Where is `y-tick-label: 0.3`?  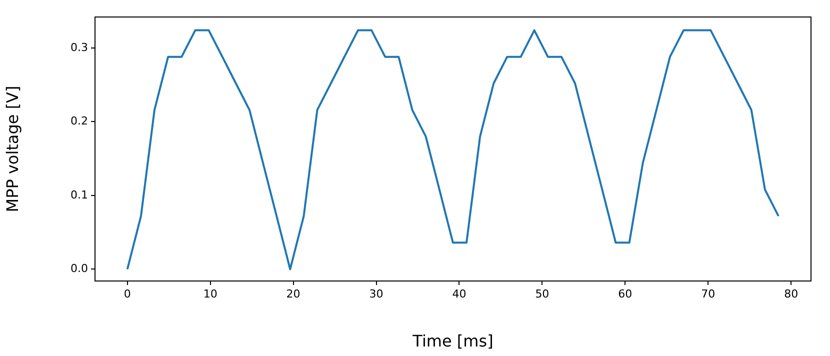
y-tick-label: 0.3 is located at coordinates (79, 47).